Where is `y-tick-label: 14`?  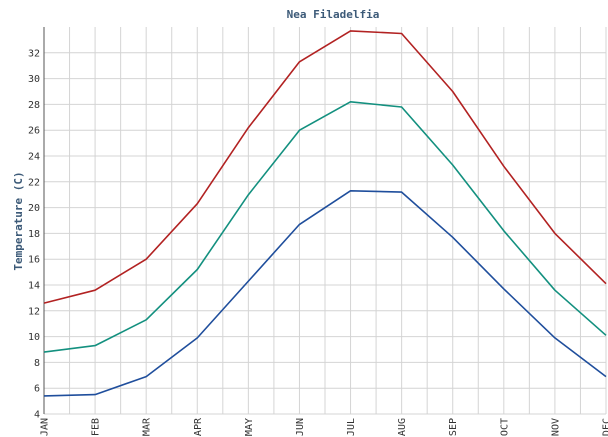 y-tick-label: 14 is located at coordinates (34, 286).